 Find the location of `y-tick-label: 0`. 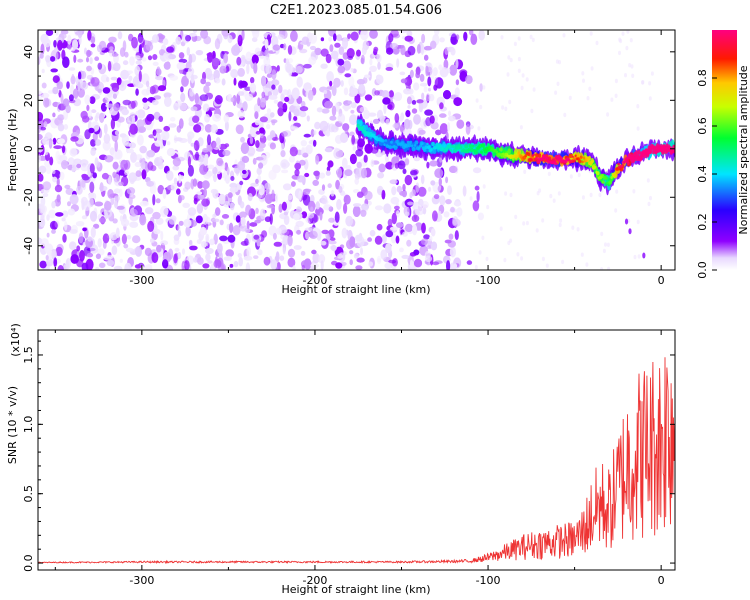

y-tick-label: 0 is located at coordinates (28, 148).